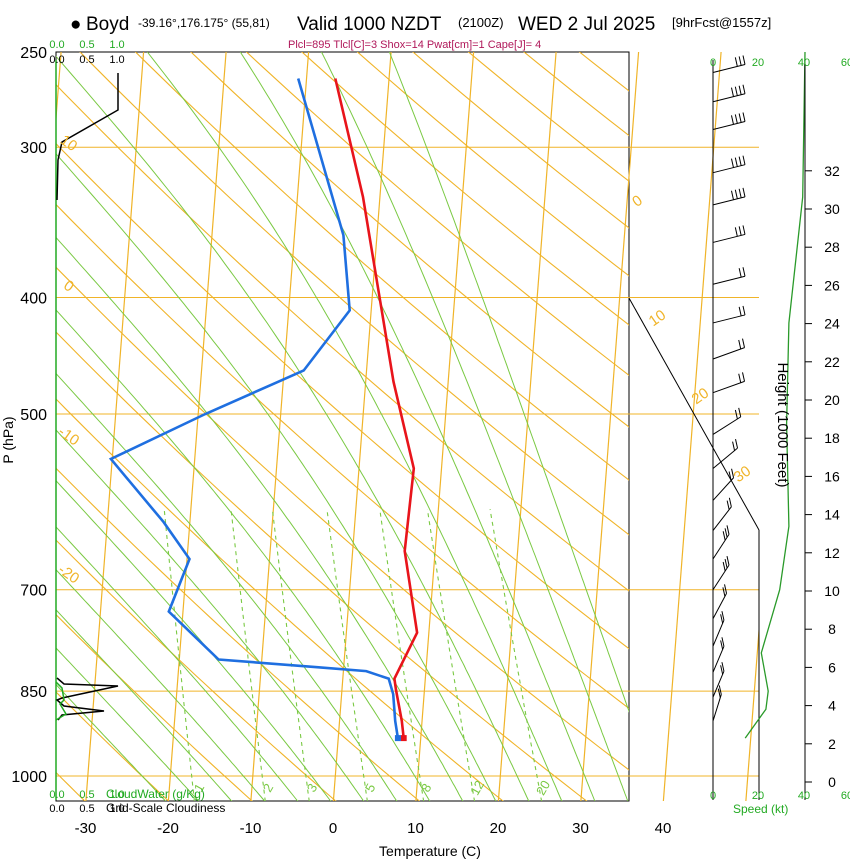  What do you see at coordinates (116, 809) in the screenshot?
I see `cloudiness-tick-bottom: 1.0` at bounding box center [116, 809].